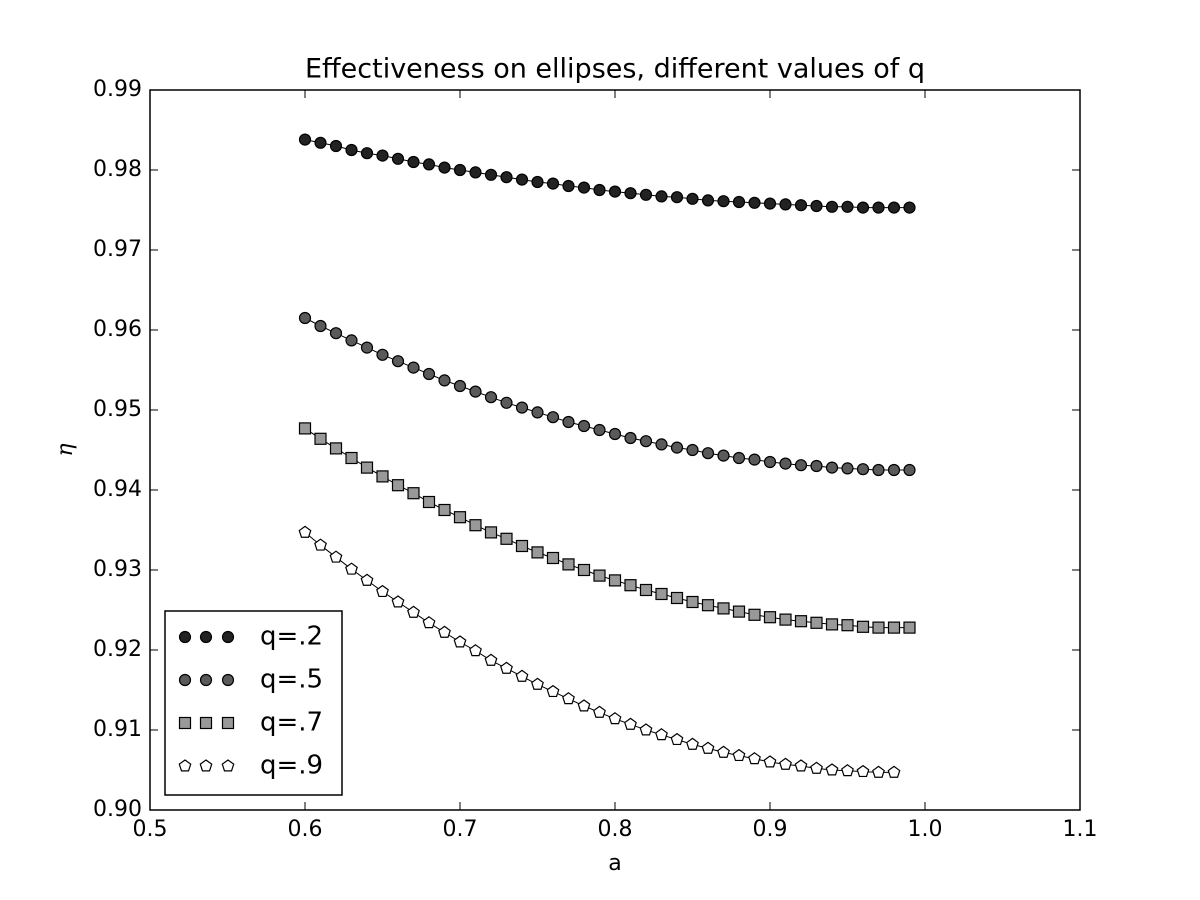 This screenshot has width=1200, height=900. Describe the element at coordinates (65, 449) in the screenshot. I see `y-axis-label: η` at that location.